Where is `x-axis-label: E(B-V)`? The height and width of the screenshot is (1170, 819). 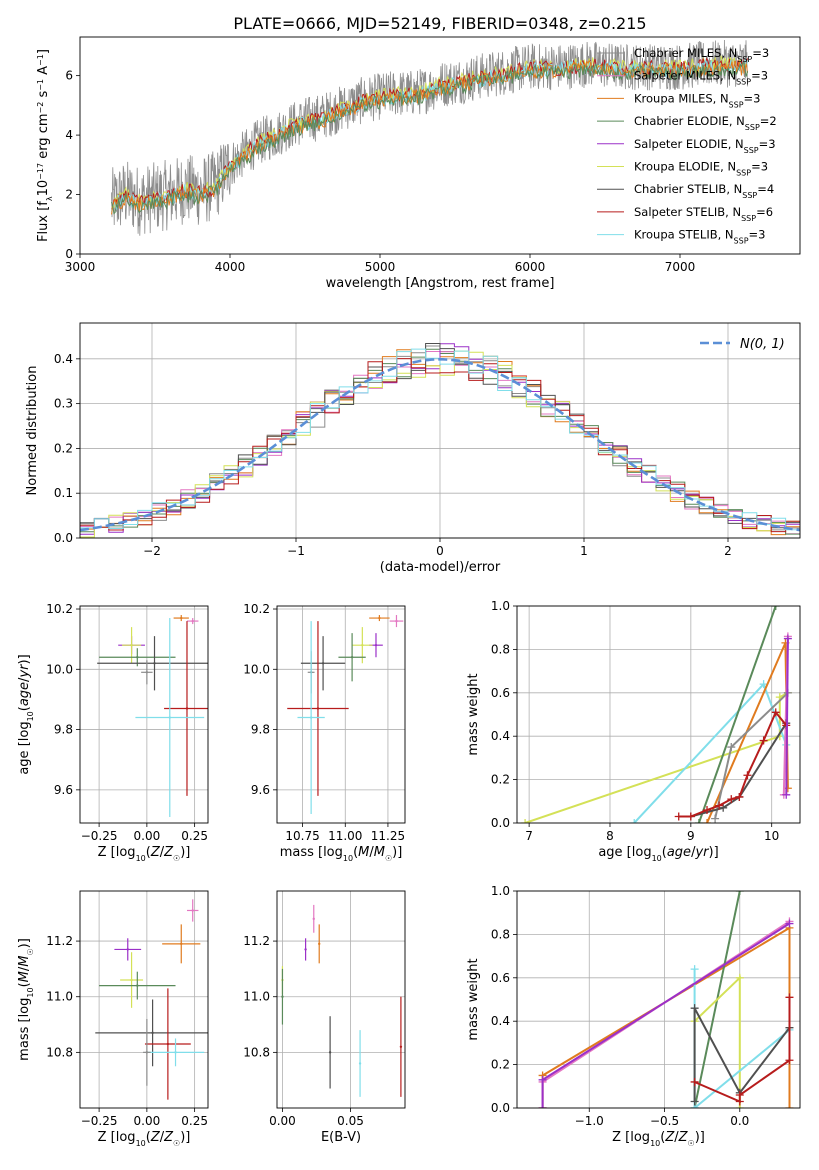
x-axis-label: E(B-V) is located at coordinates (341, 1137).